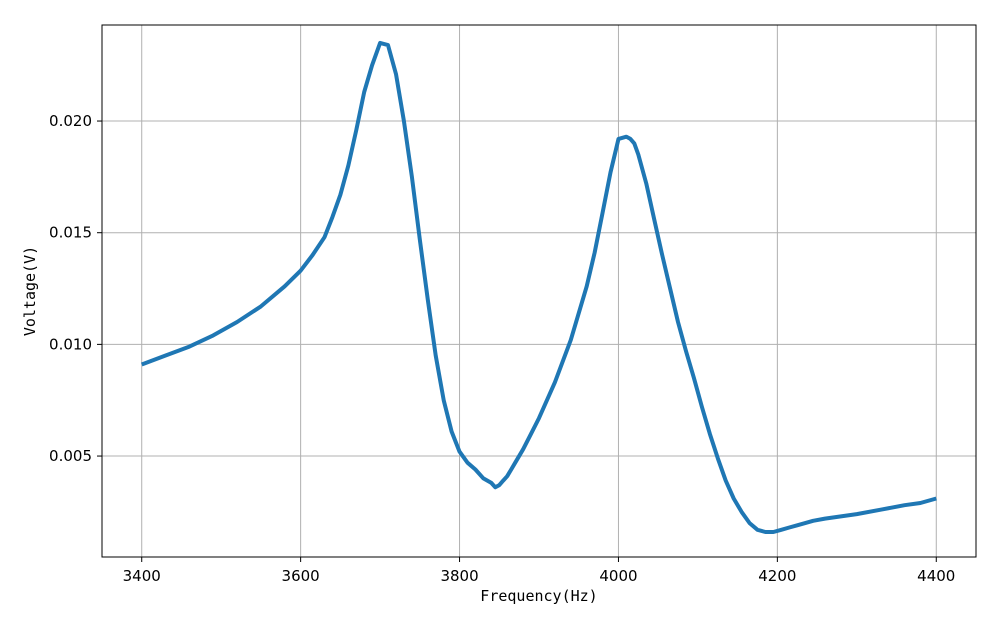 The height and width of the screenshot is (625, 1000). Describe the element at coordinates (459, 576) in the screenshot. I see `x-tick-label: 3800` at that location.